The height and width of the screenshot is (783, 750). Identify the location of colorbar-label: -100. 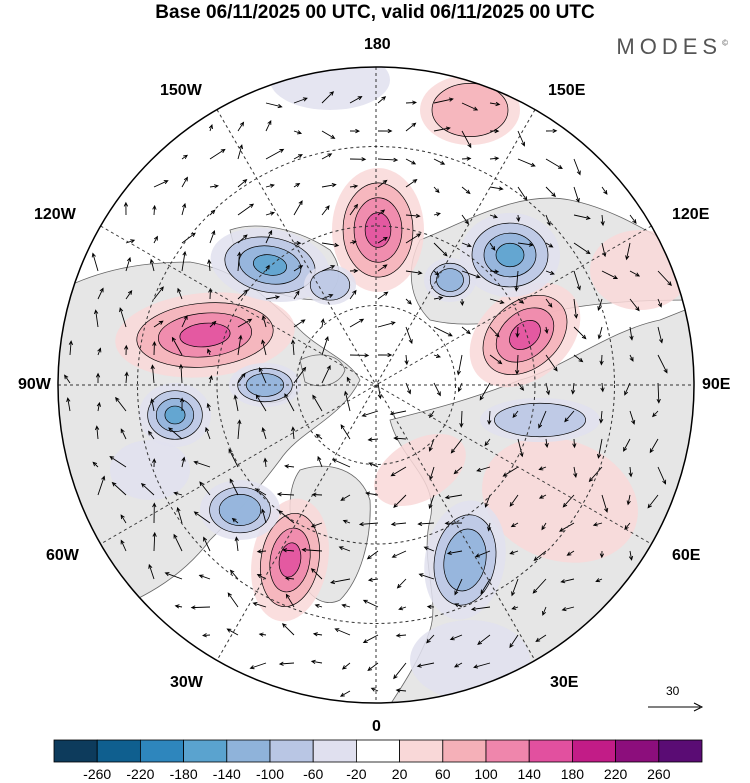
(270, 774).